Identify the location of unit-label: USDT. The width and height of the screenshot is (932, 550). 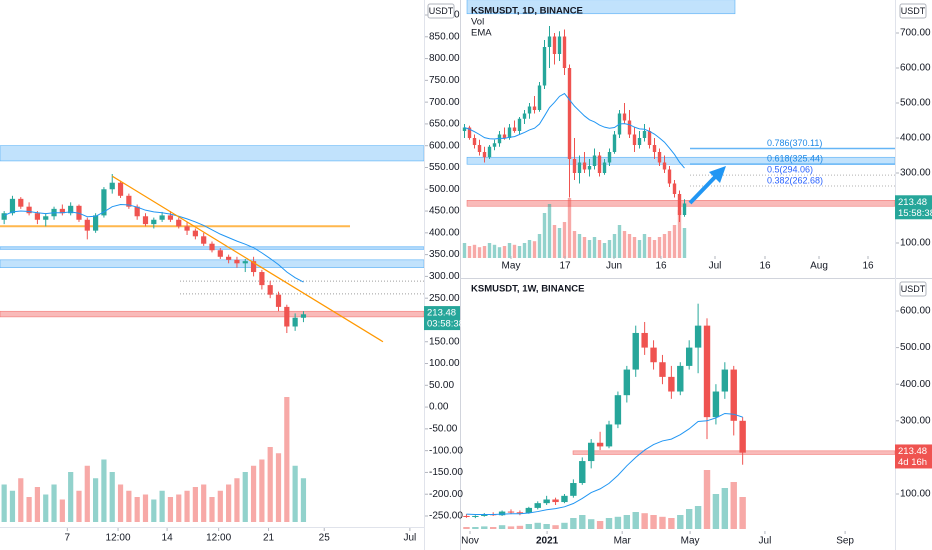
(913, 289).